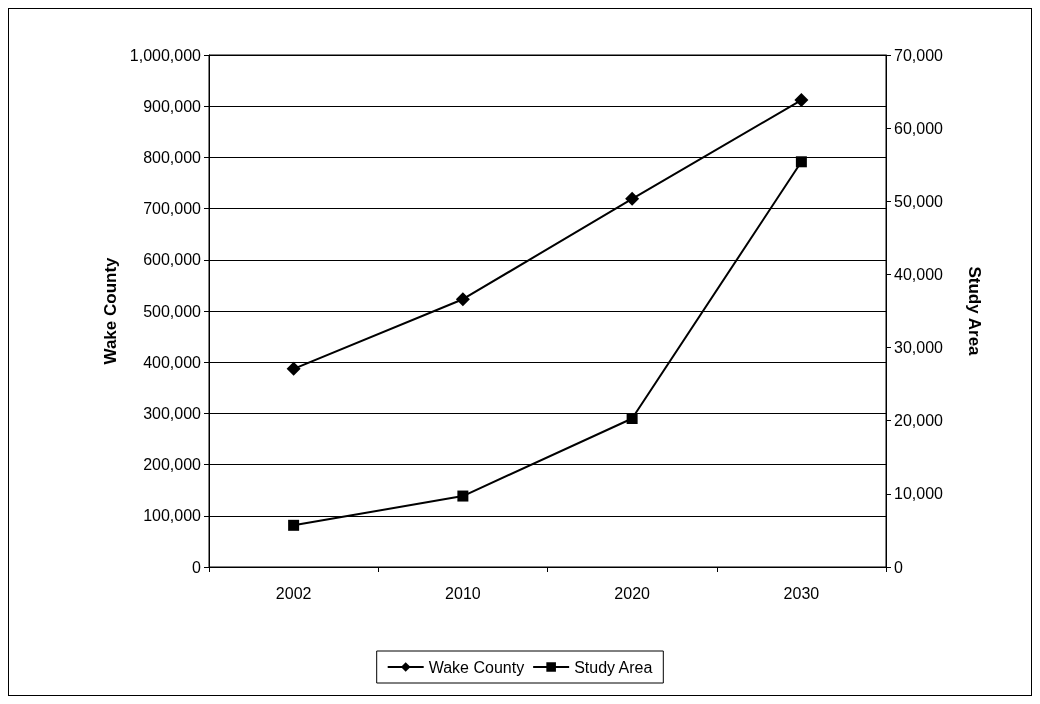  I want to click on y2-tick-label: 50,000, so click(919, 201).